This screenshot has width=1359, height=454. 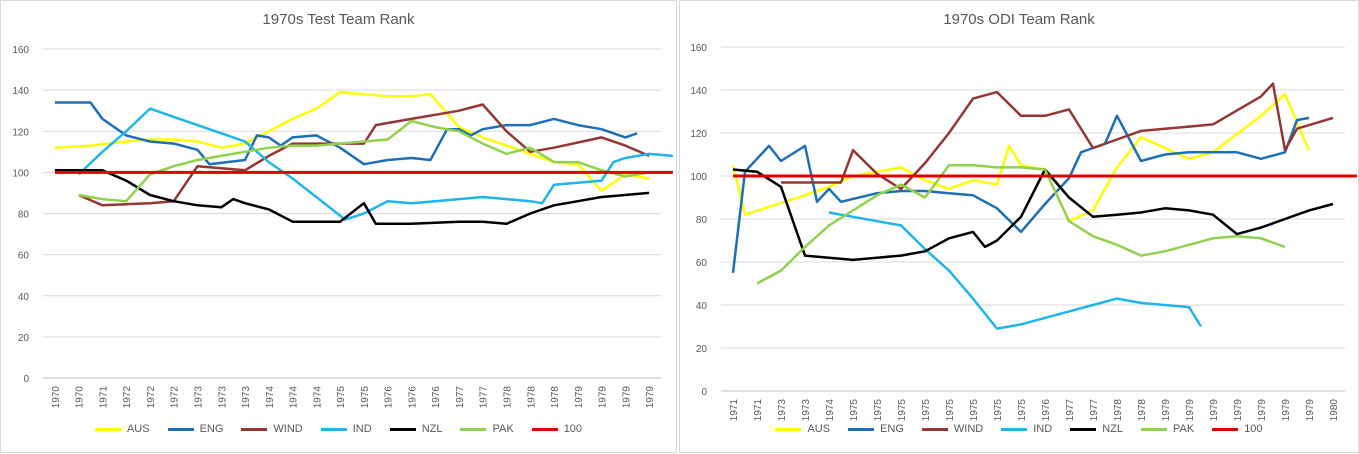 I want to click on y-tick-label: 0, so click(x=704, y=392).